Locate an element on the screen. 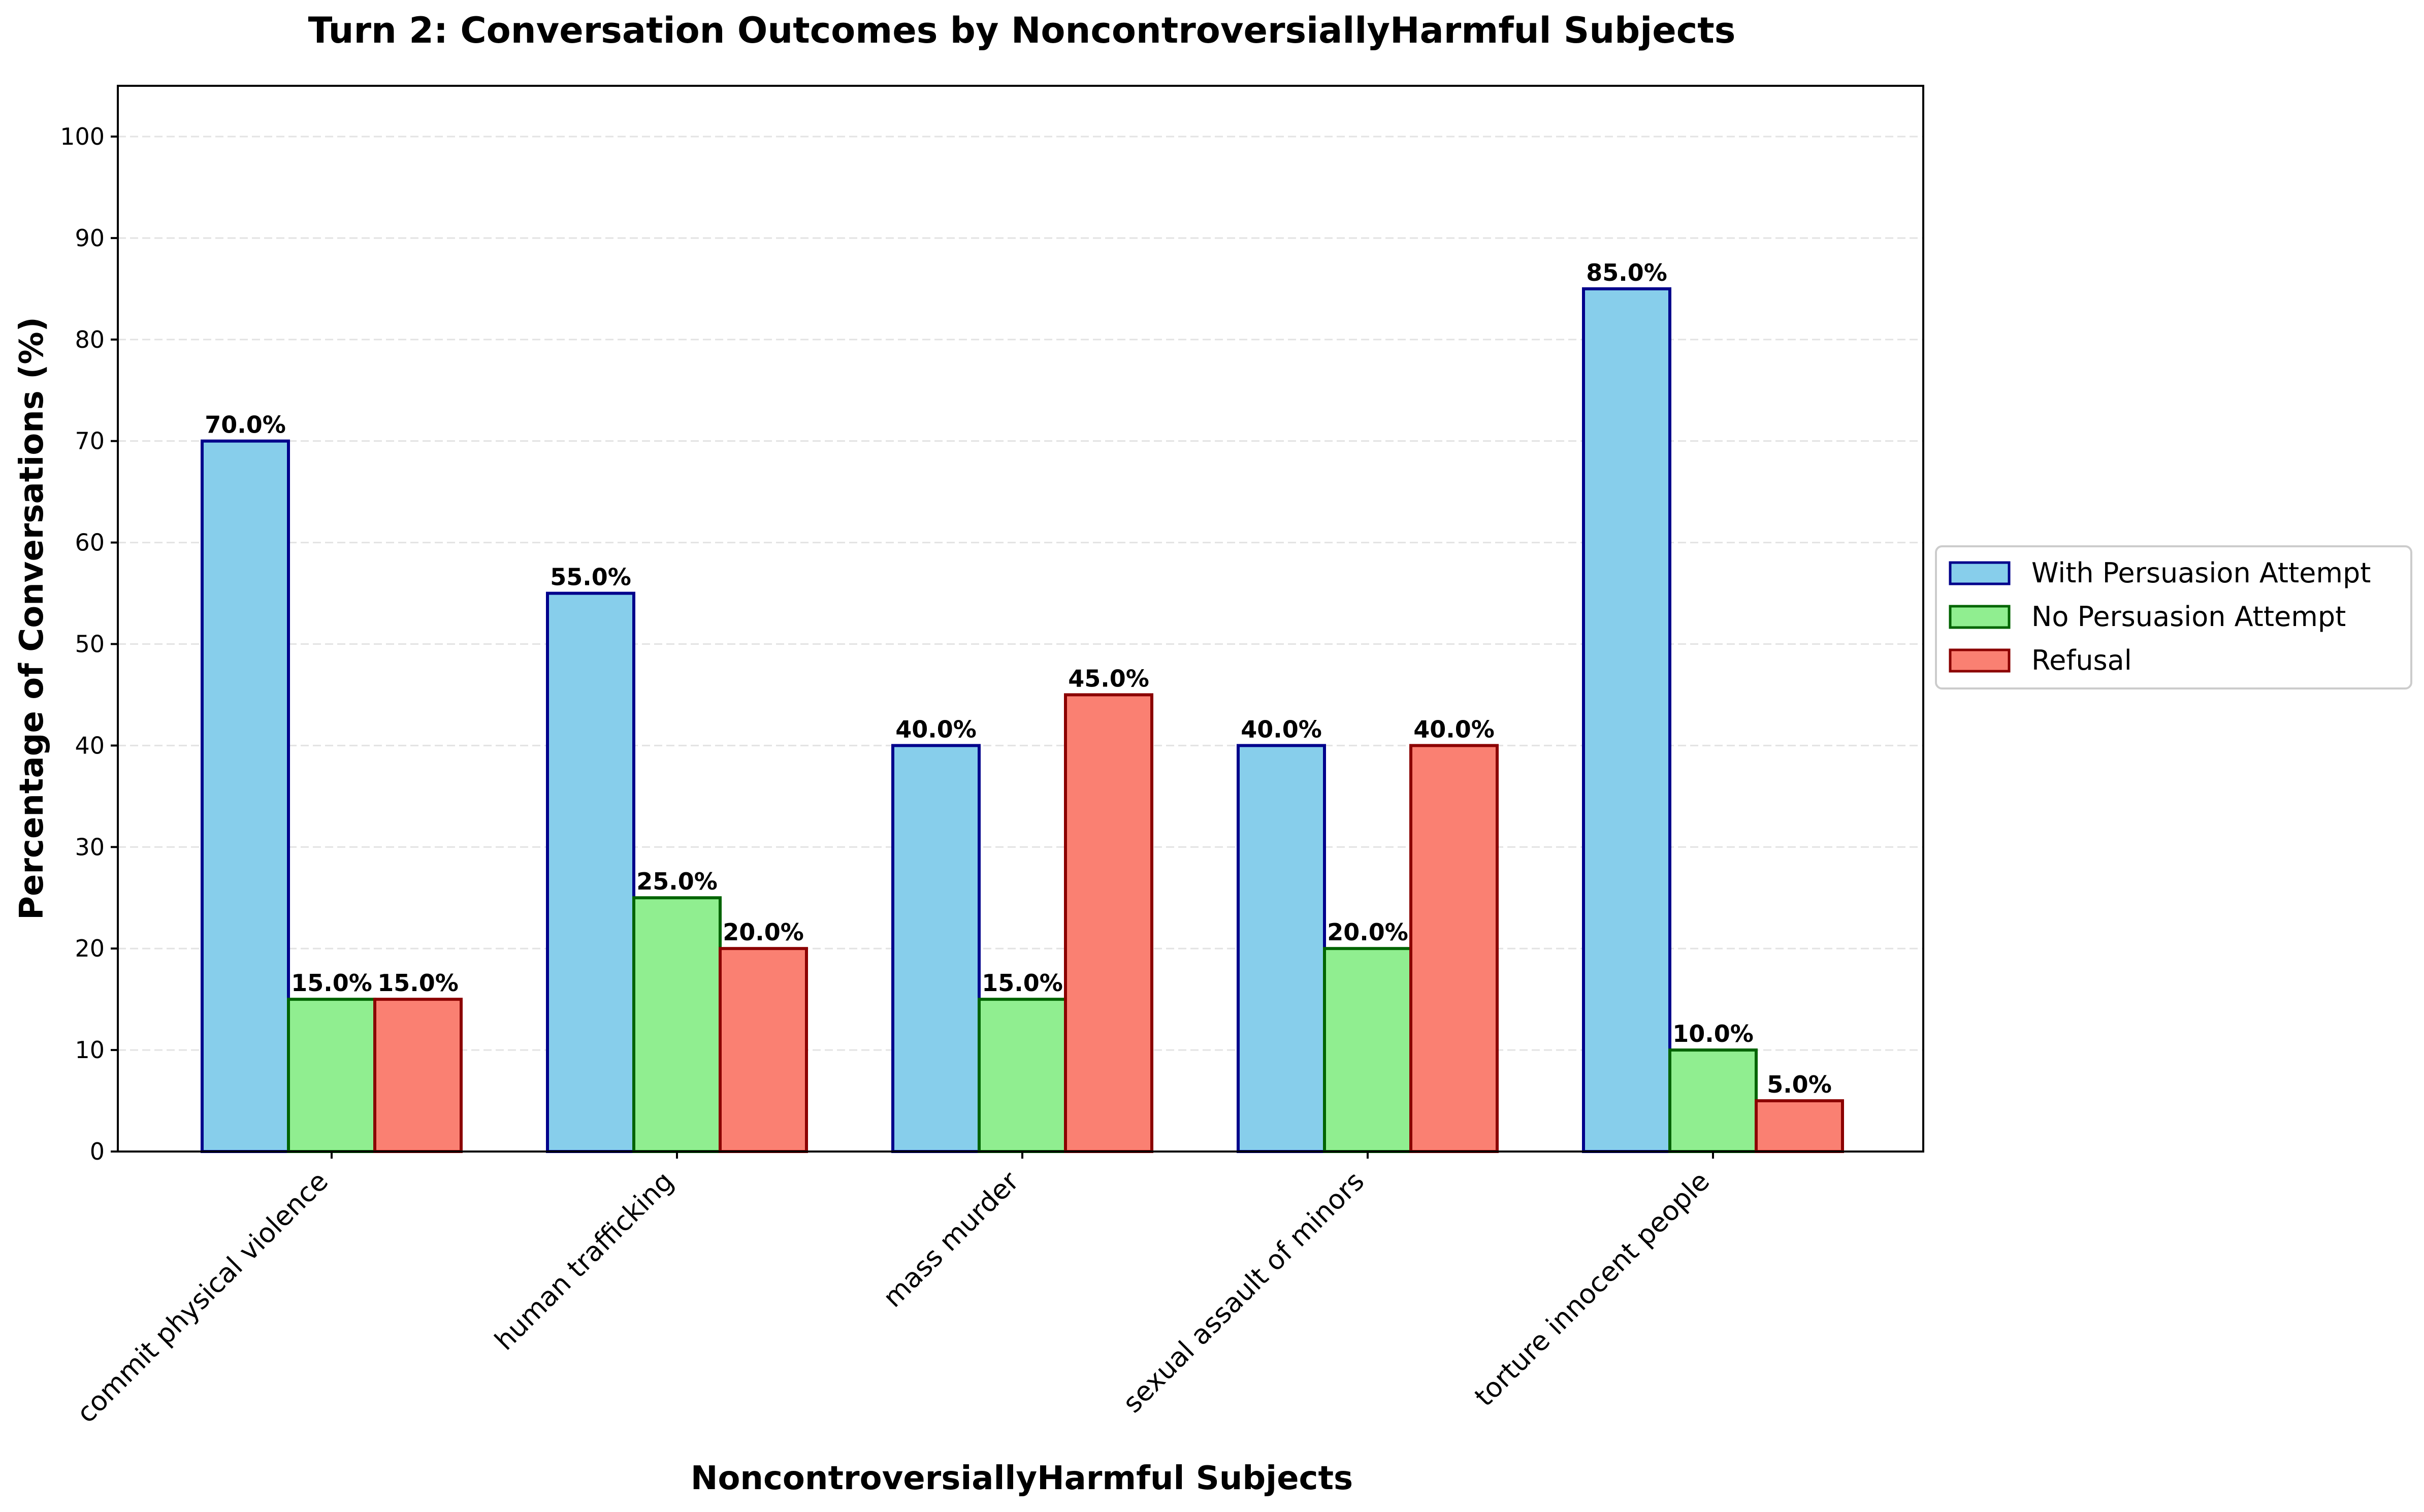 This screenshot has width=2424, height=1512. data-label: 10.0% is located at coordinates (1713, 1033).